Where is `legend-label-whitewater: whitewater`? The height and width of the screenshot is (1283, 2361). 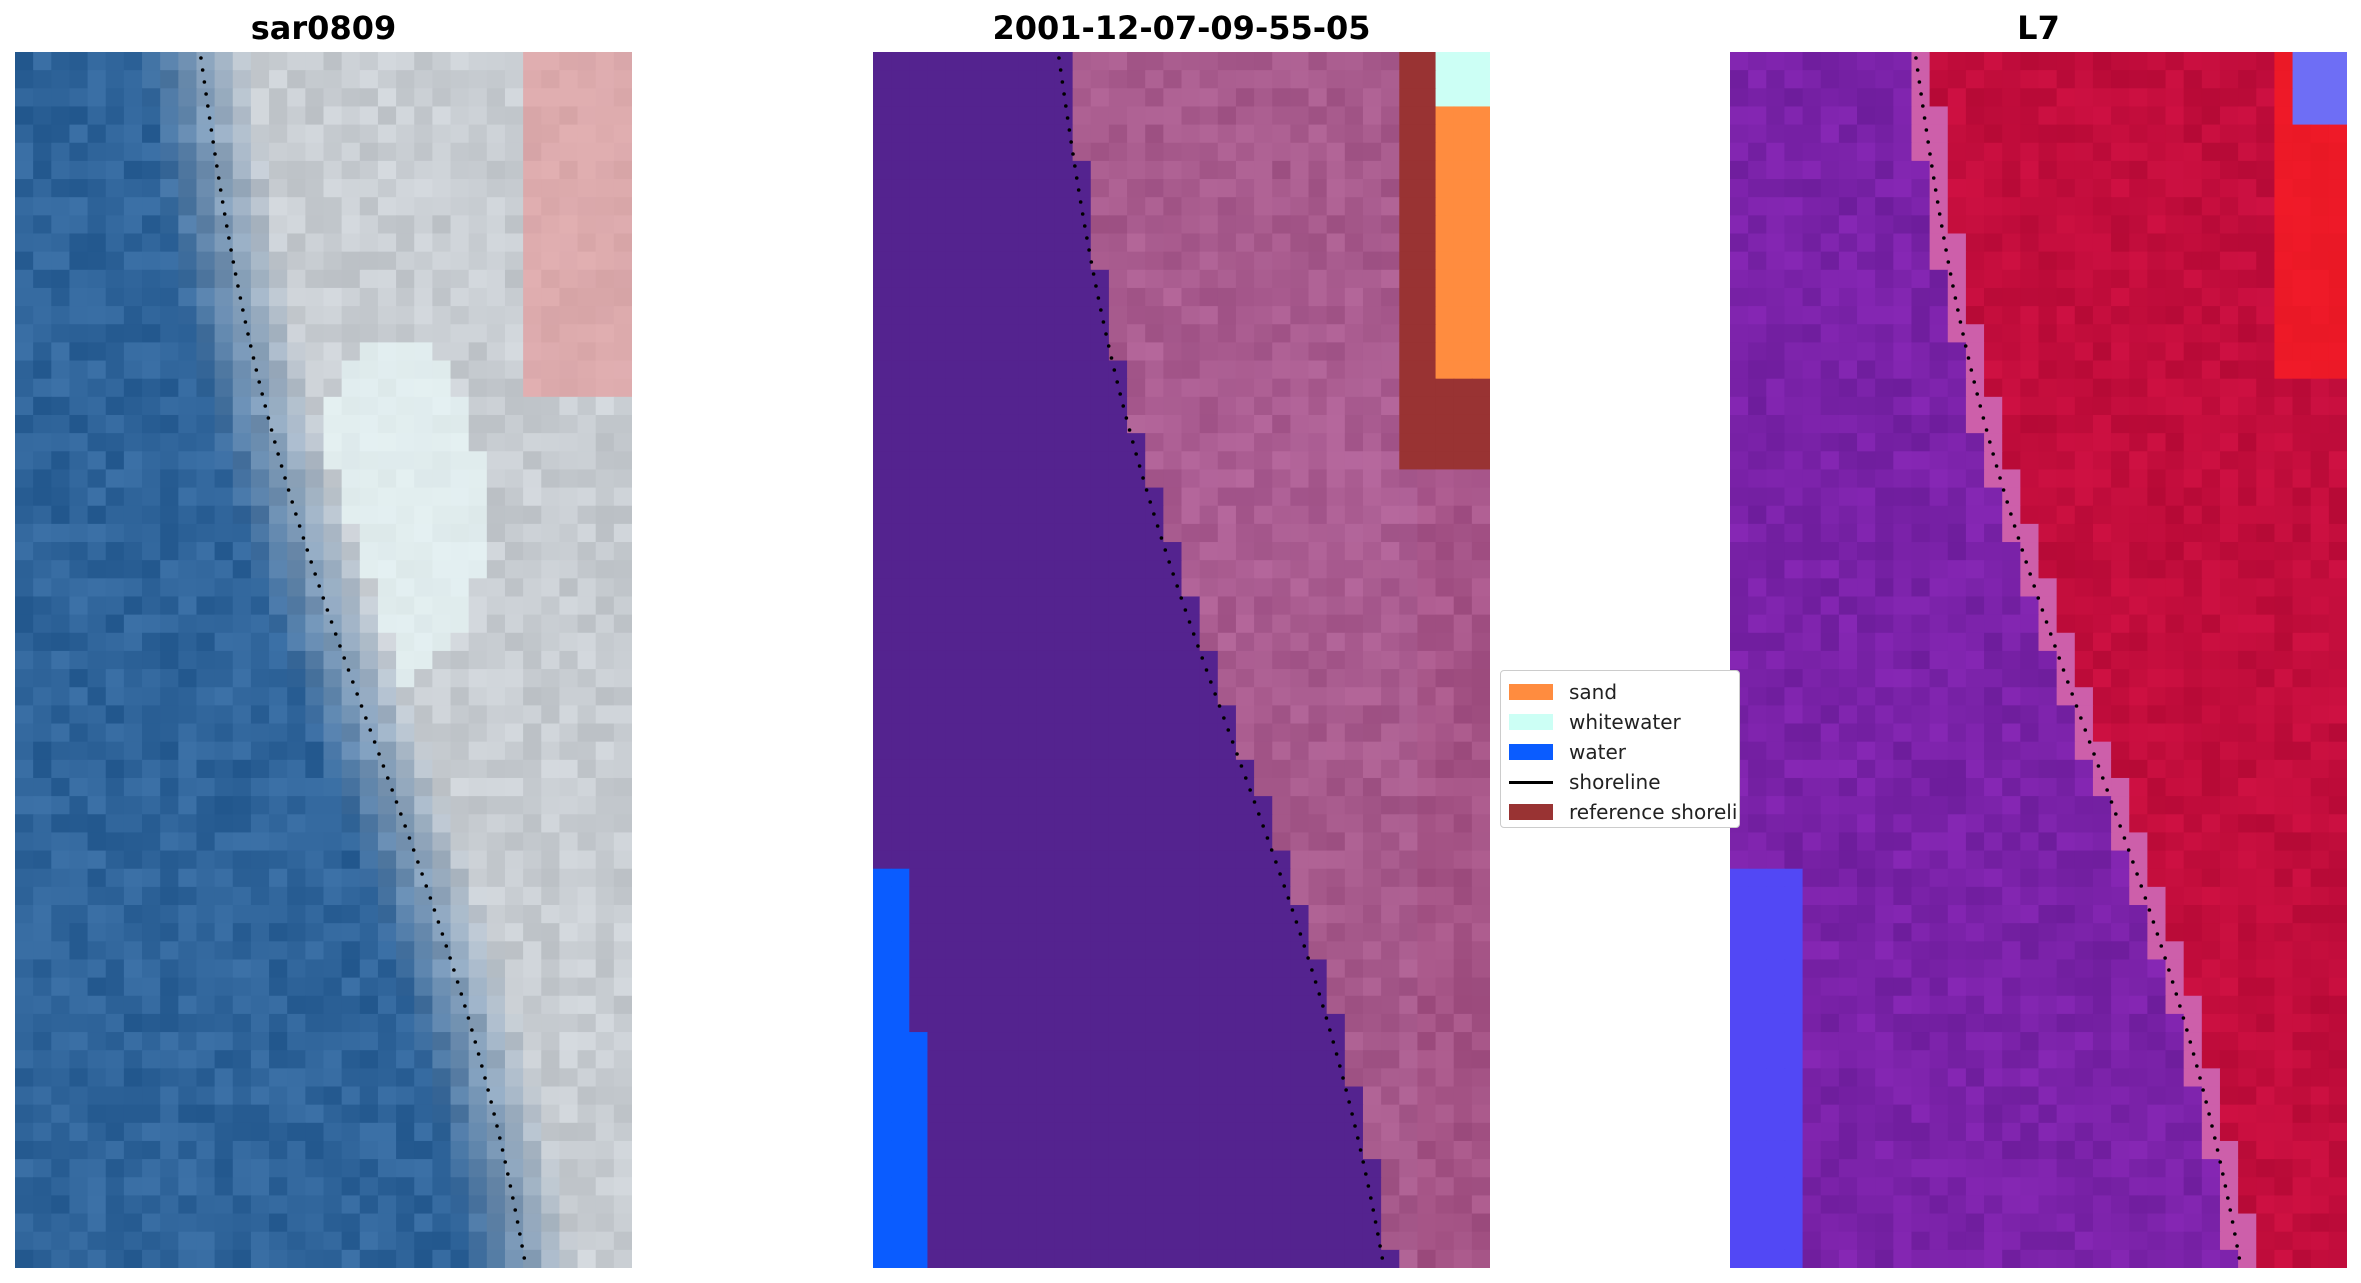 legend-label-whitewater: whitewater is located at coordinates (1625, 722).